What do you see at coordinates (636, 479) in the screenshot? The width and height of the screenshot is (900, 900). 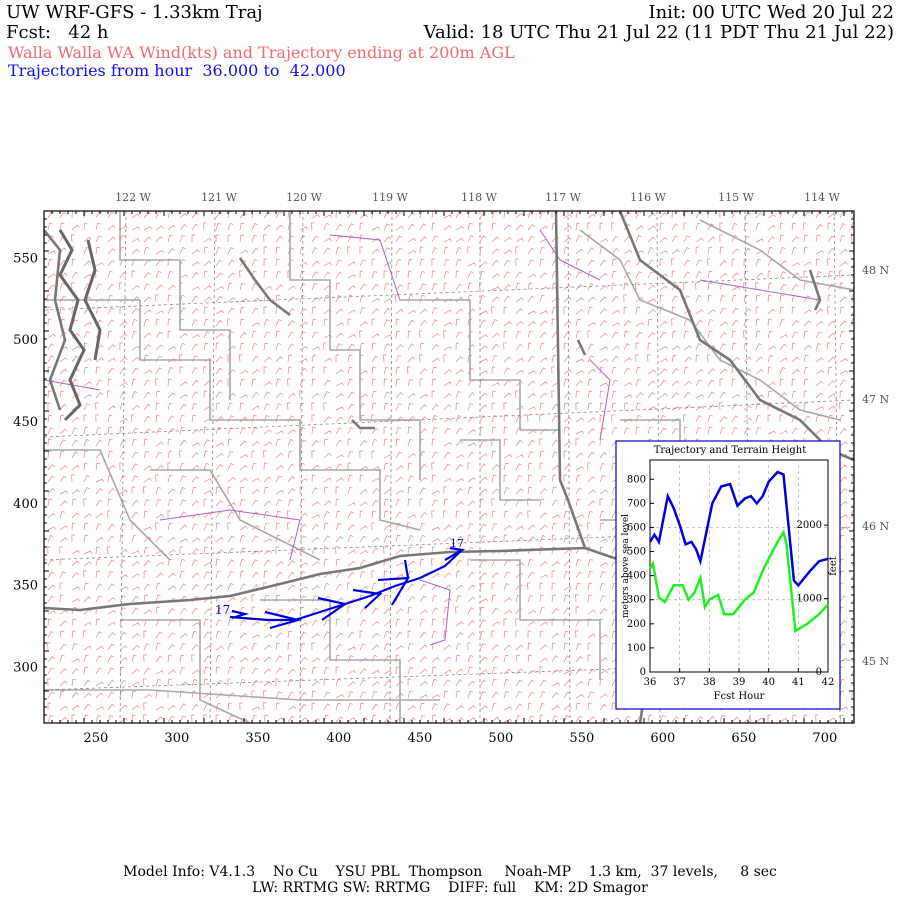 I see `inset-y-tick-label: 800` at bounding box center [636, 479].